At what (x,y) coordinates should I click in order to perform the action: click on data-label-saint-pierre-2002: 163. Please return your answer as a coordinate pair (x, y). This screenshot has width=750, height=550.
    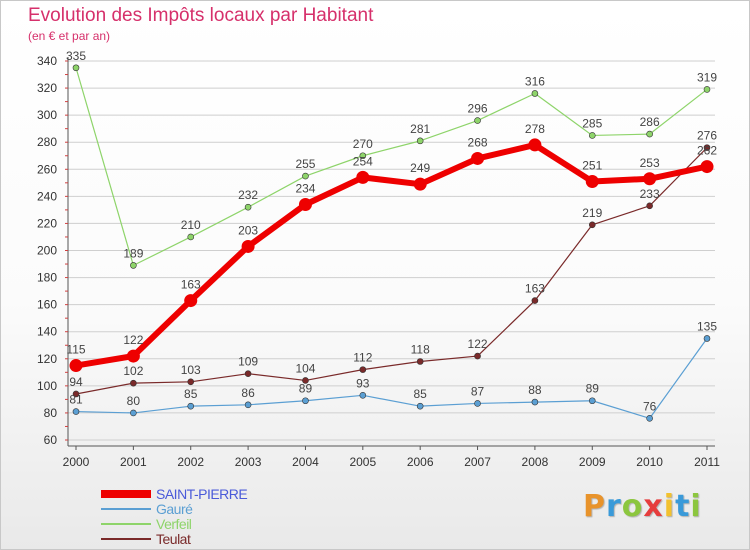
    Looking at the image, I should click on (191, 285).